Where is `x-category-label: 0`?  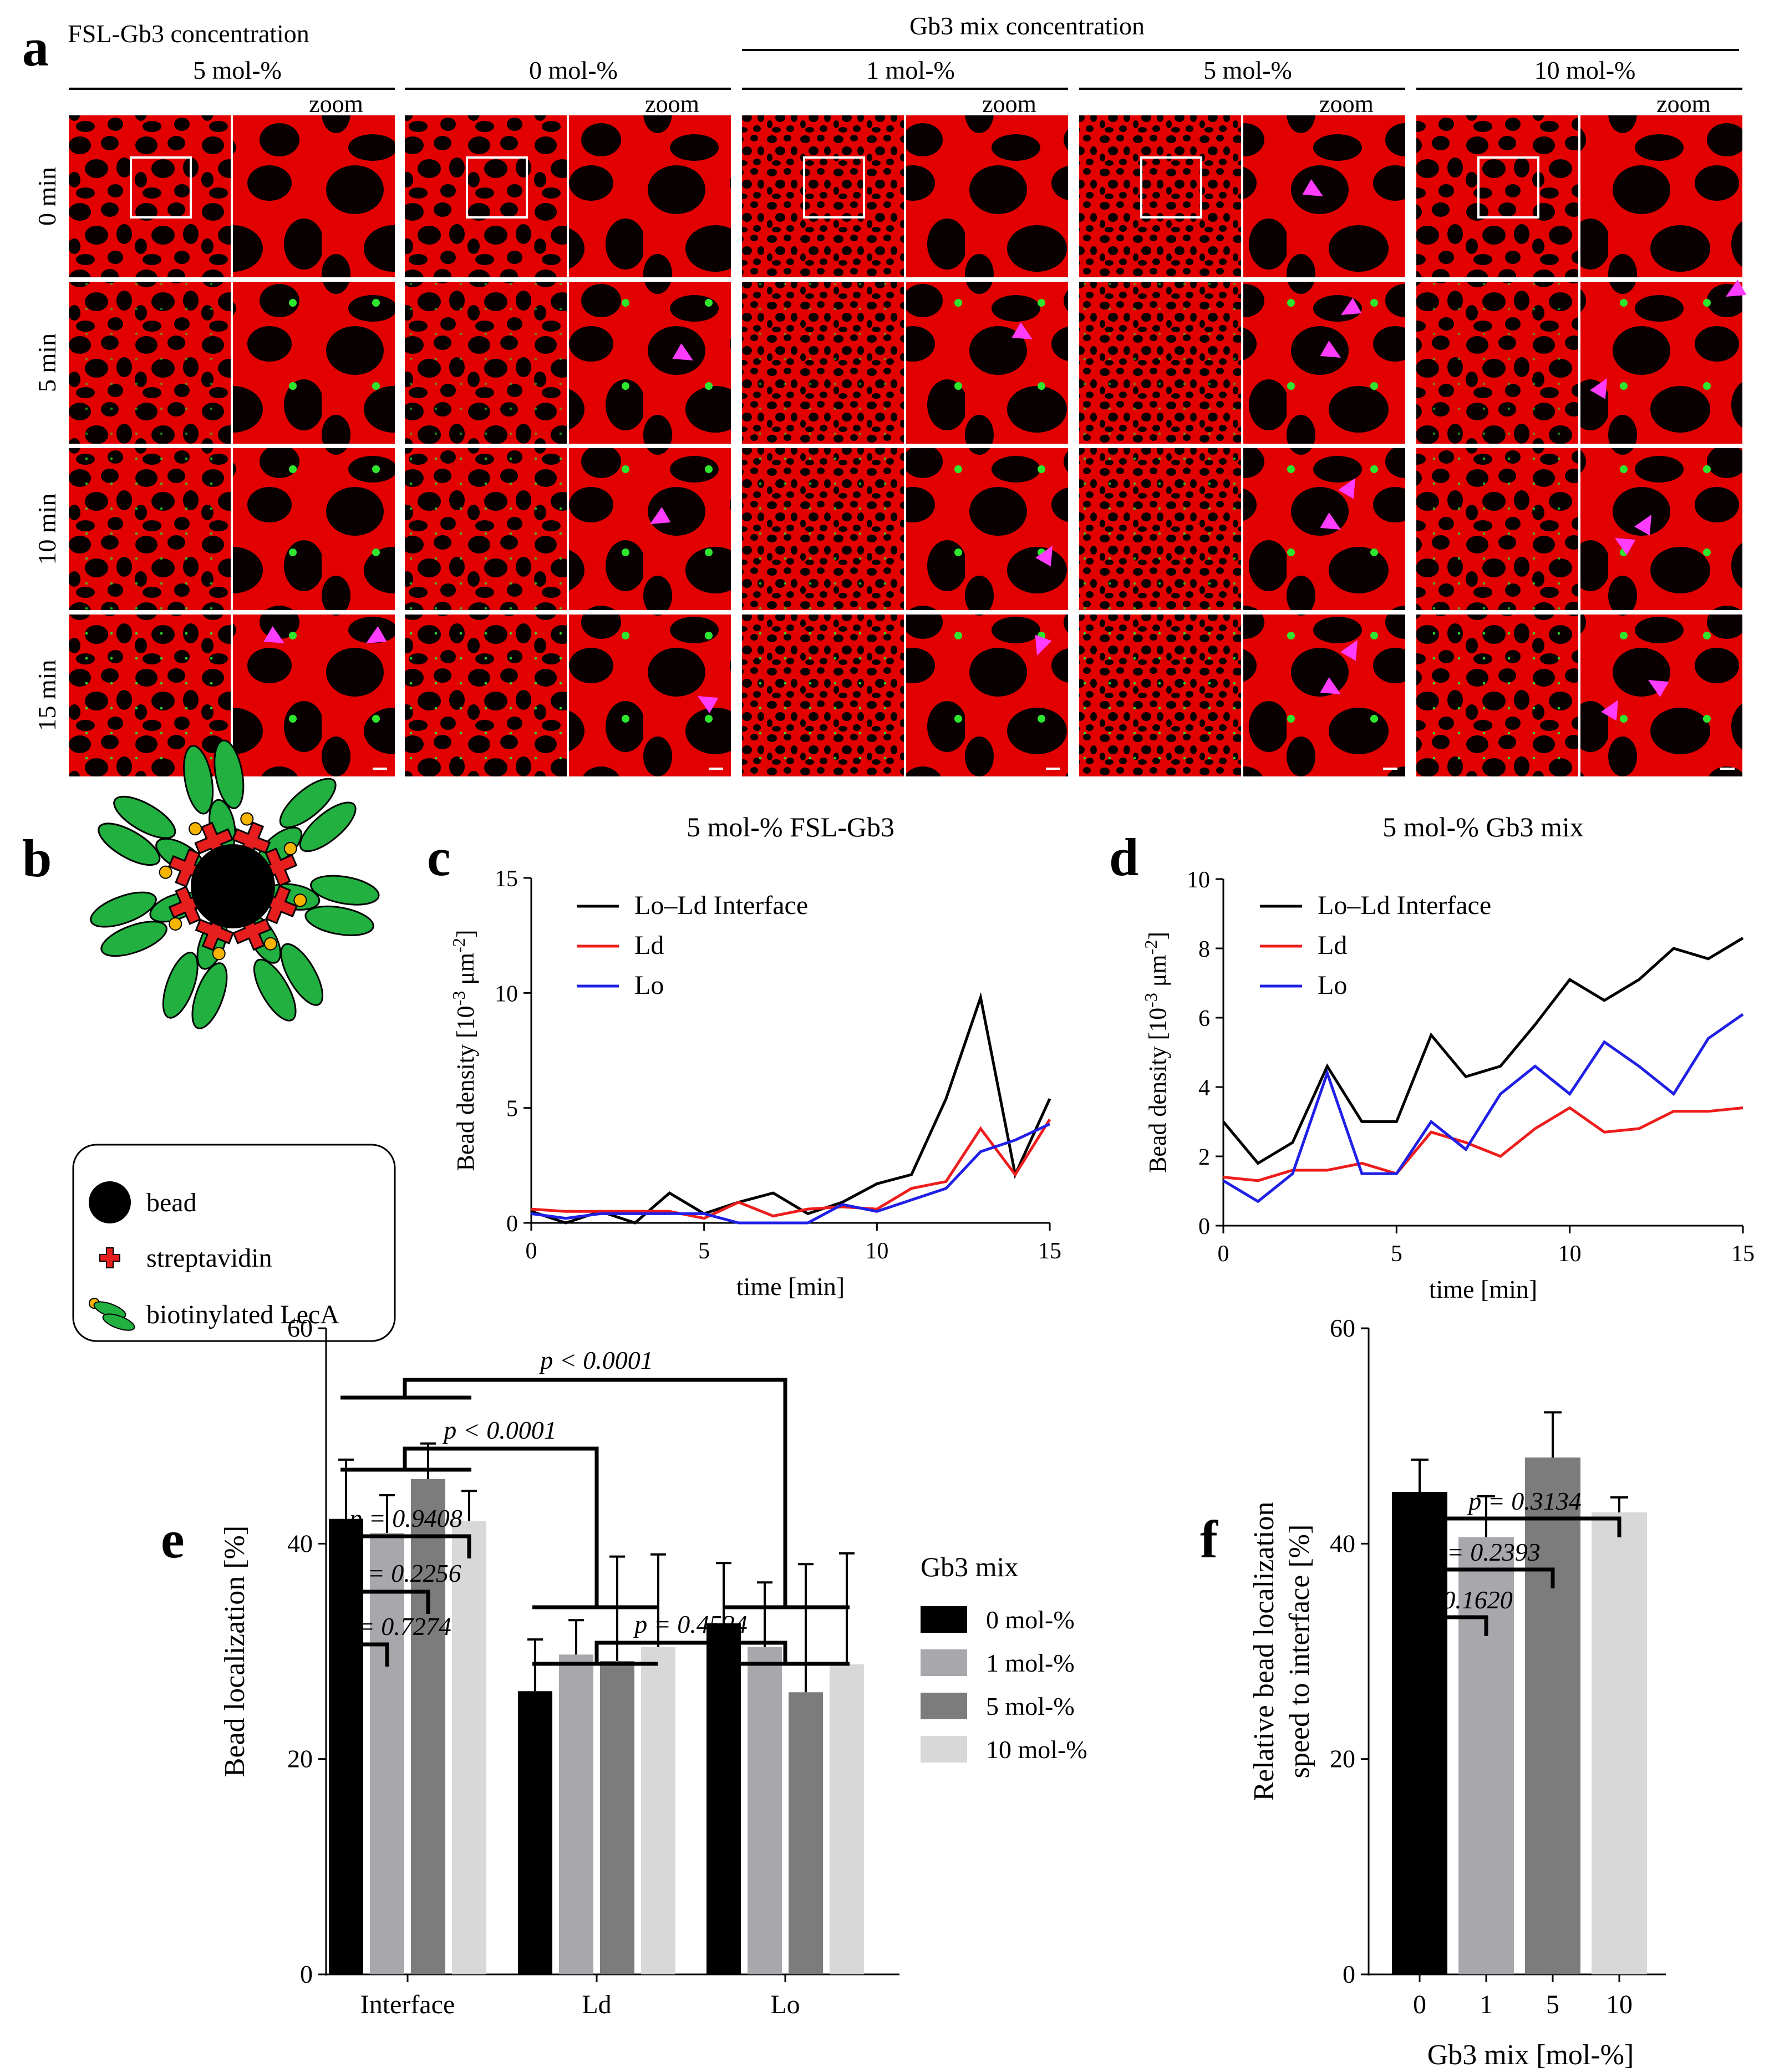
x-category-label: 0 is located at coordinates (1420, 2004).